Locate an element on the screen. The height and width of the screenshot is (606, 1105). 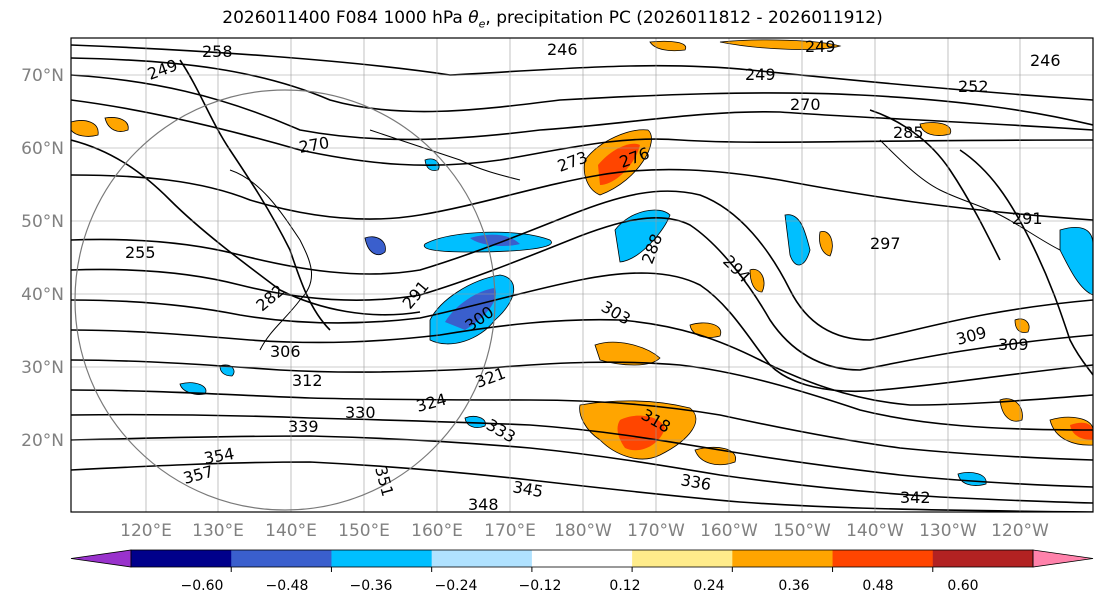
longitude-label: 160°E is located at coordinates (437, 531).